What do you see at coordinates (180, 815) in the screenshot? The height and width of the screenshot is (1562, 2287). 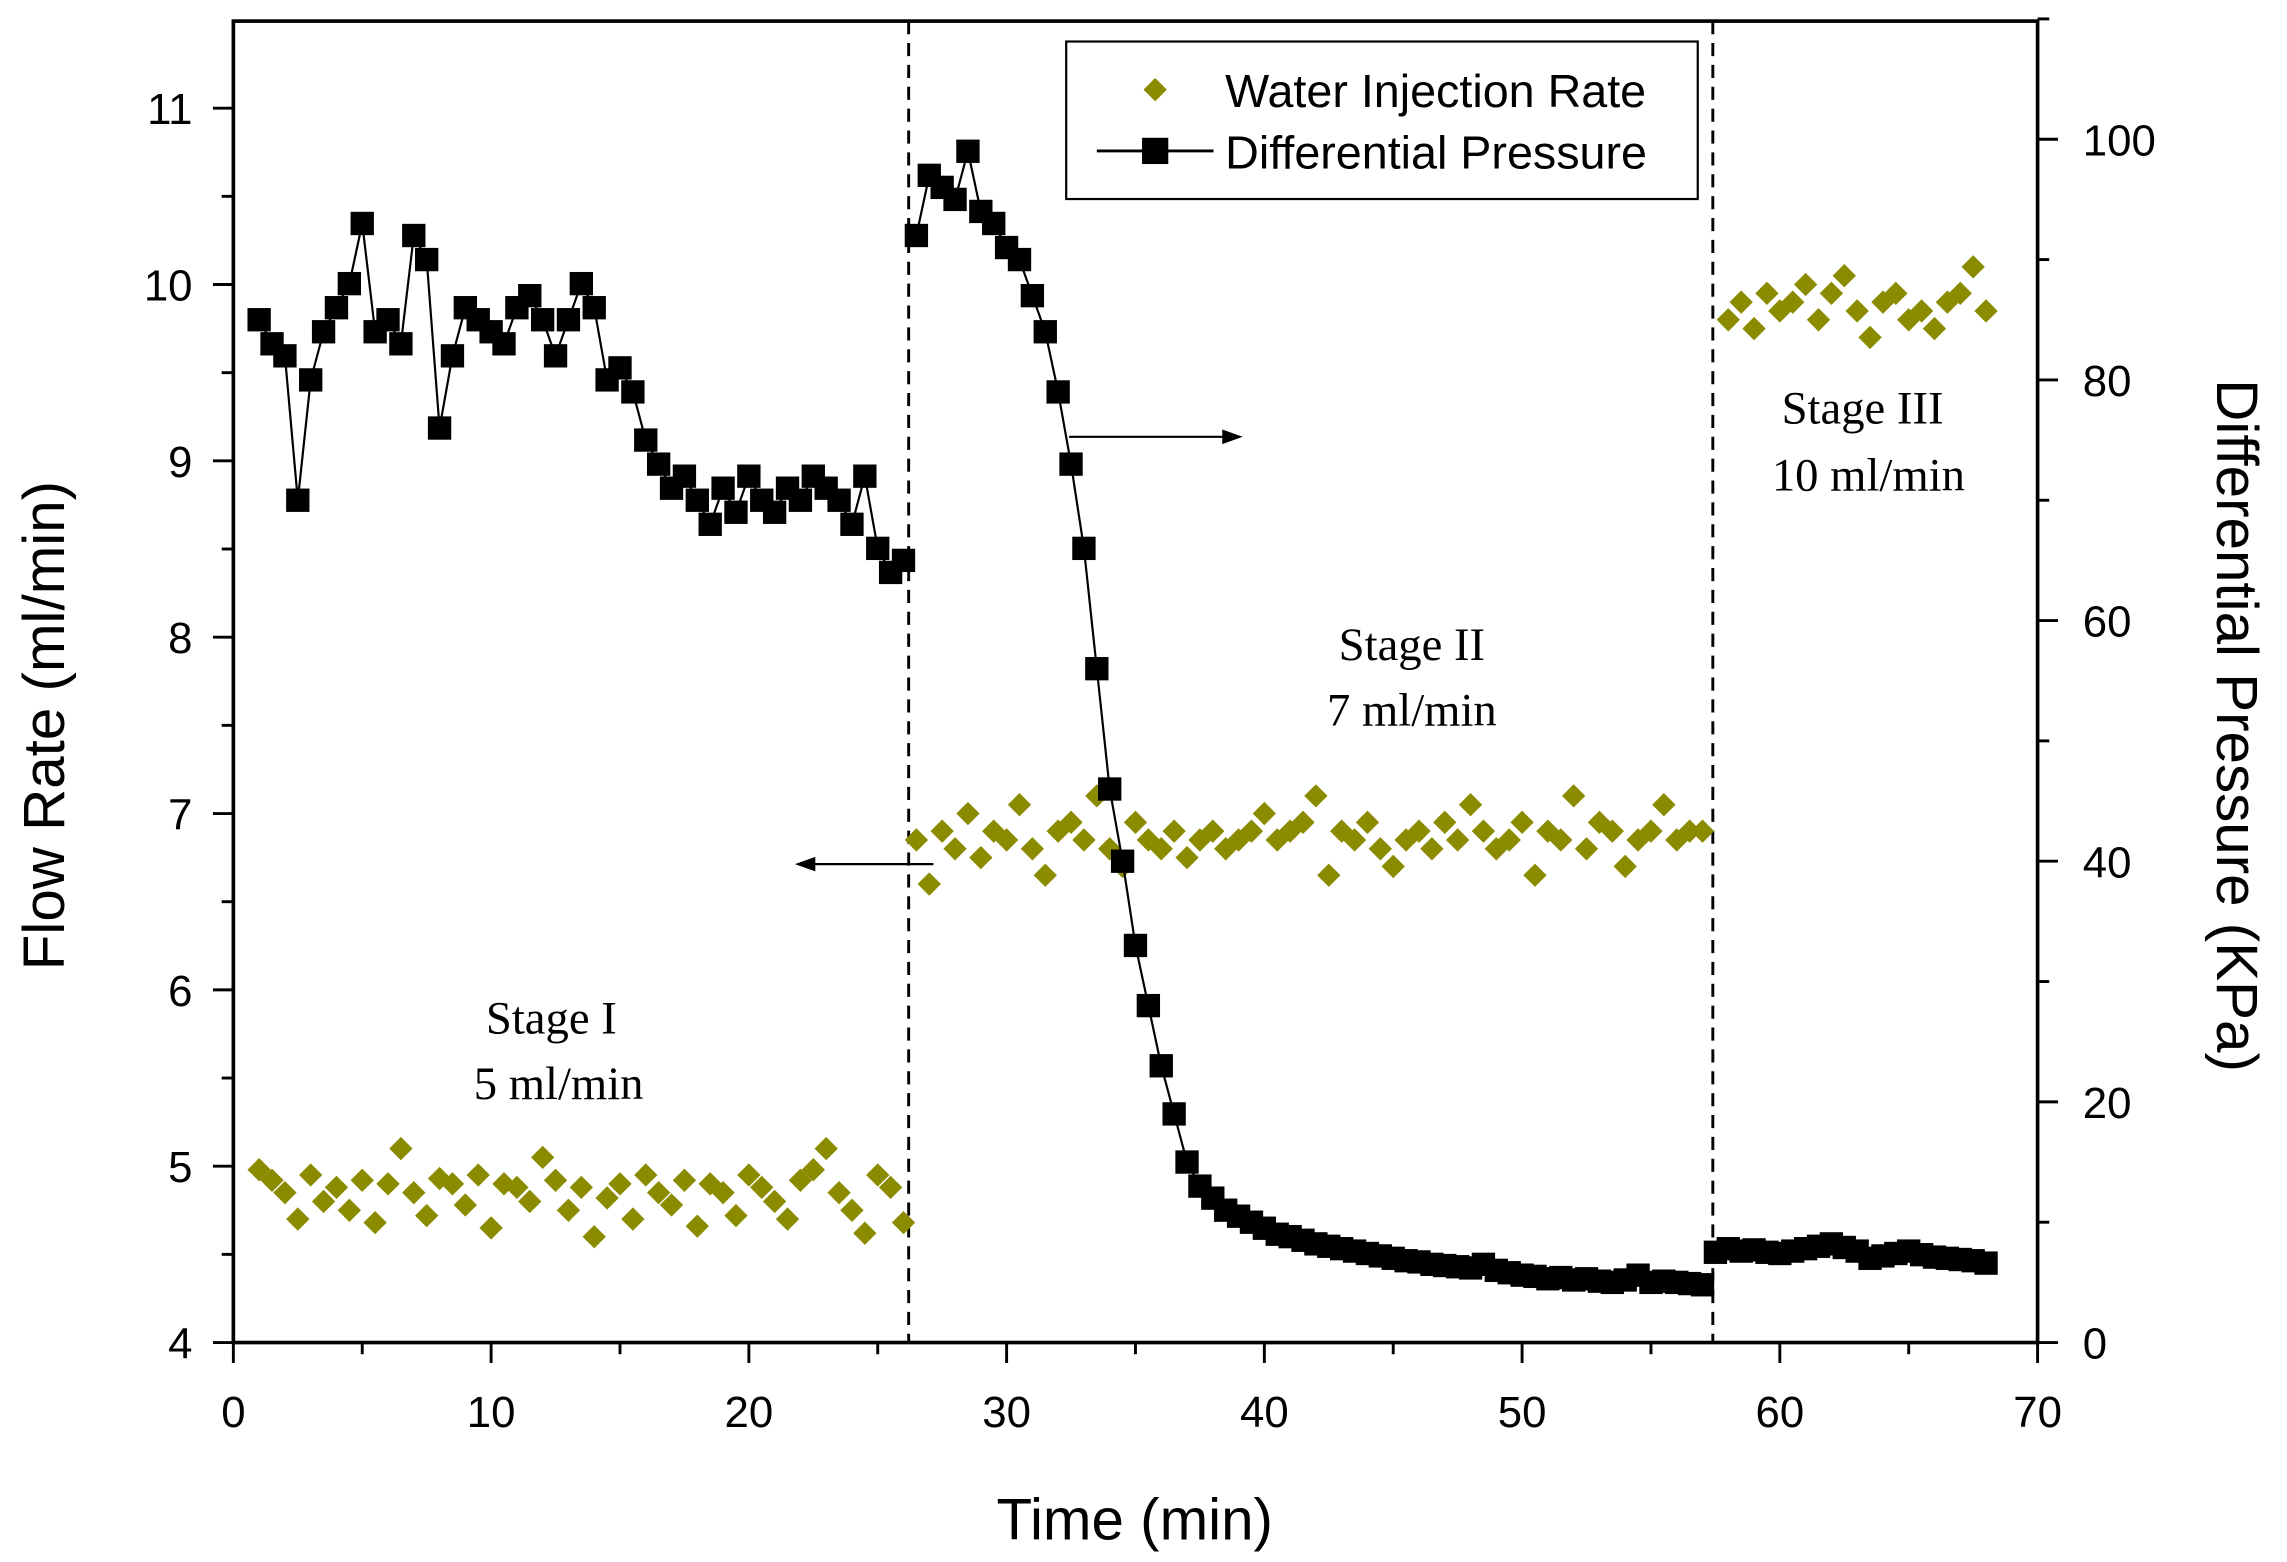 I see `y-left-tick-label: 7` at bounding box center [180, 815].